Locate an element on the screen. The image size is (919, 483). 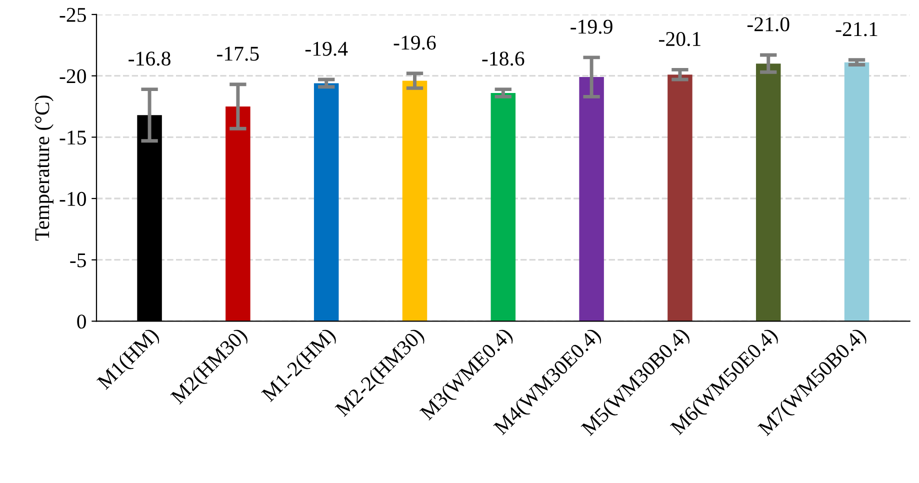
y-axis-title: Temperature (°C) is located at coordinates (44, 168).